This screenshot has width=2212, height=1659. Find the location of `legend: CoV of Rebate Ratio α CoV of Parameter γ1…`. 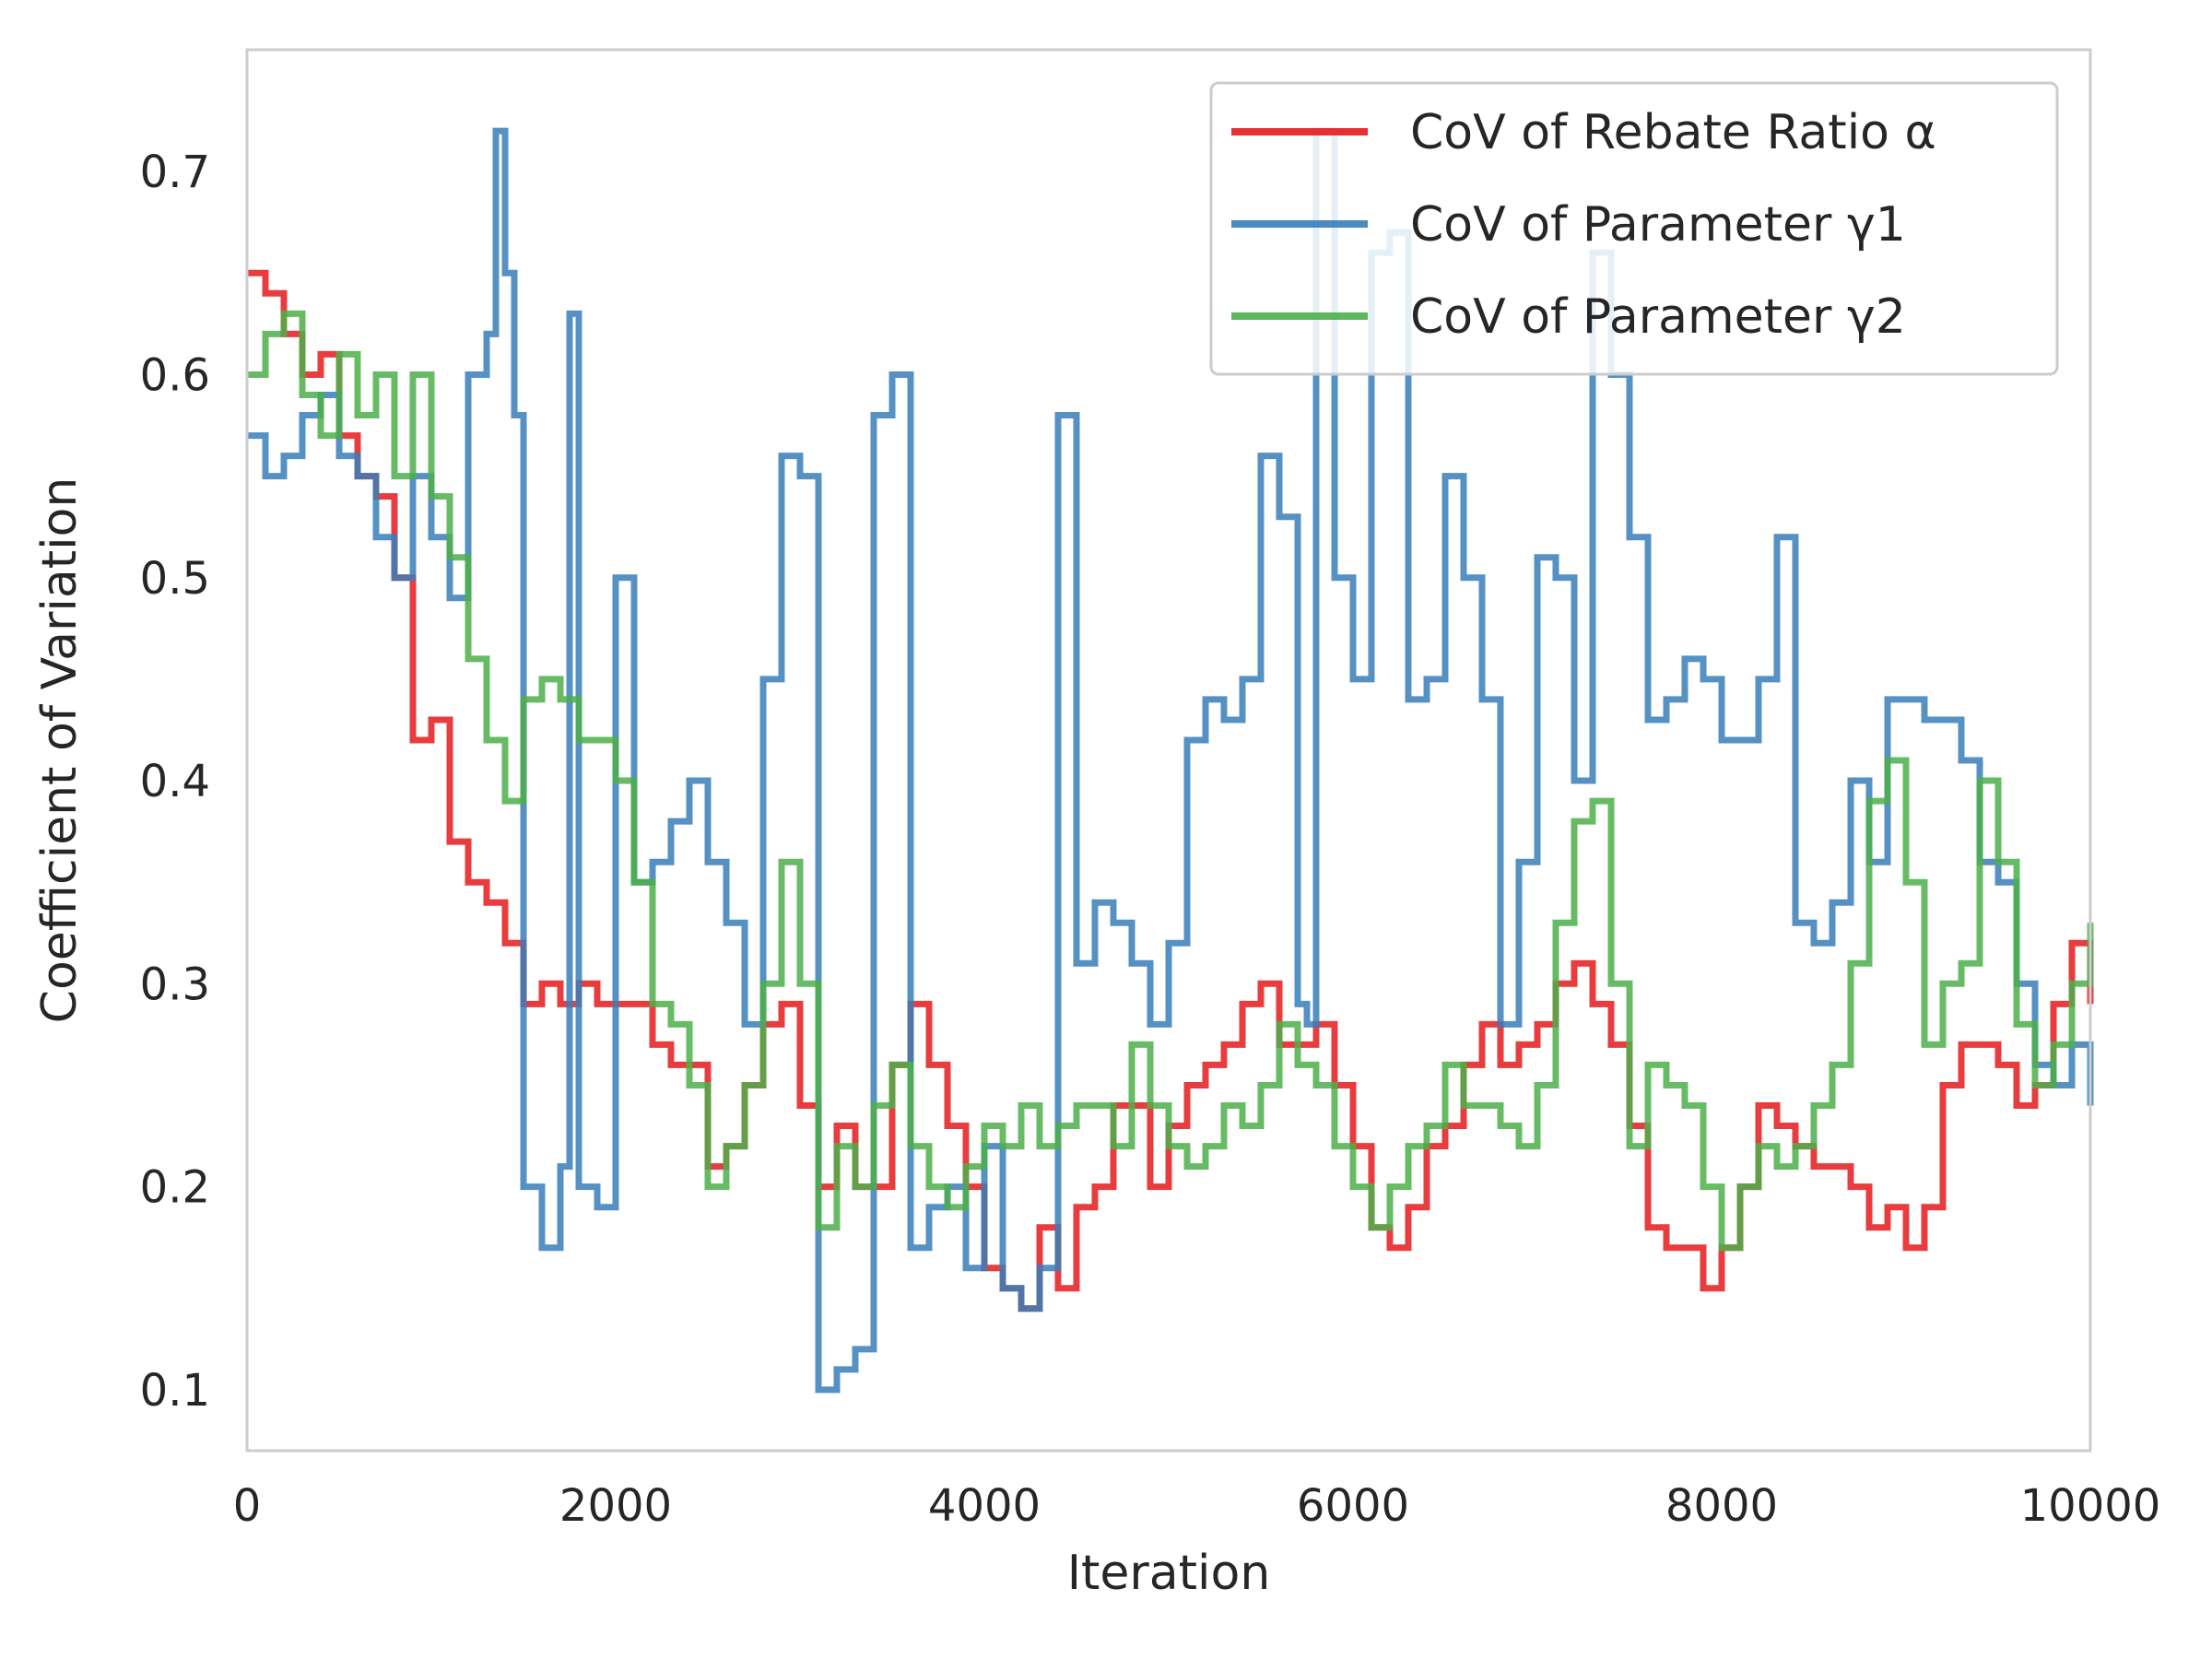

legend: CoV of Rebate Ratio α CoV of Parameter γ1… is located at coordinates (1634, 228).